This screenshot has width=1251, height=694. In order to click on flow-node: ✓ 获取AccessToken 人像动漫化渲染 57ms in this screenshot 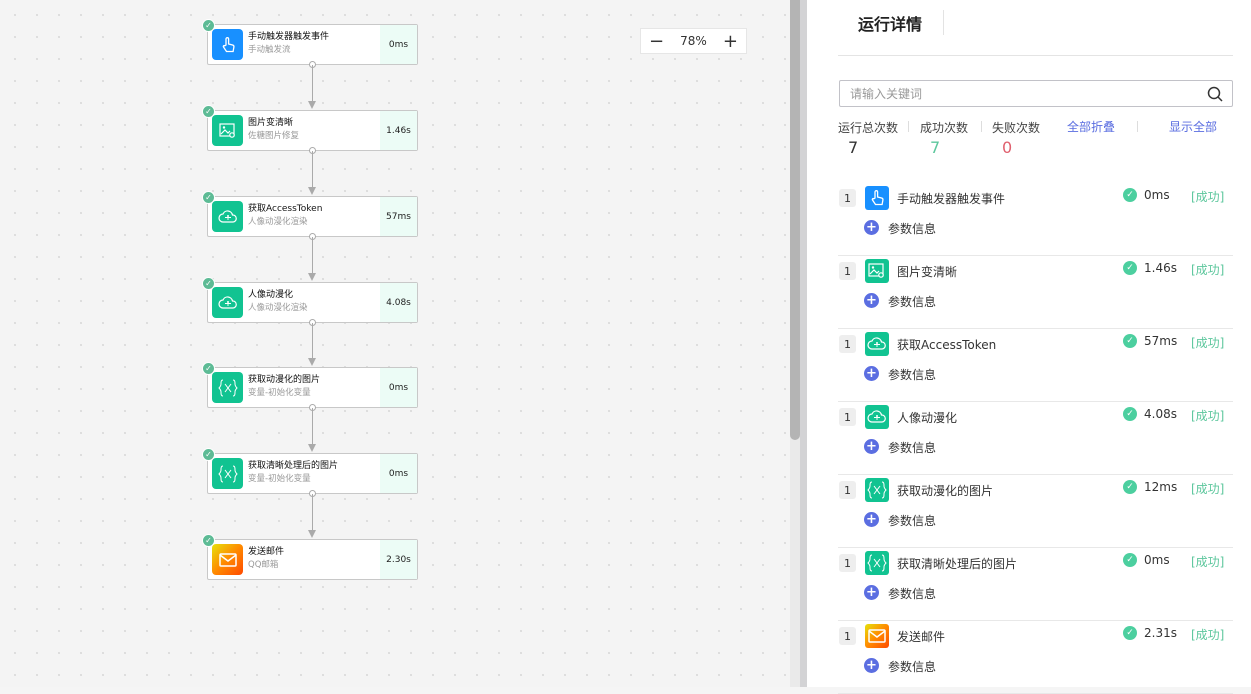, I will do `click(310, 215)`.